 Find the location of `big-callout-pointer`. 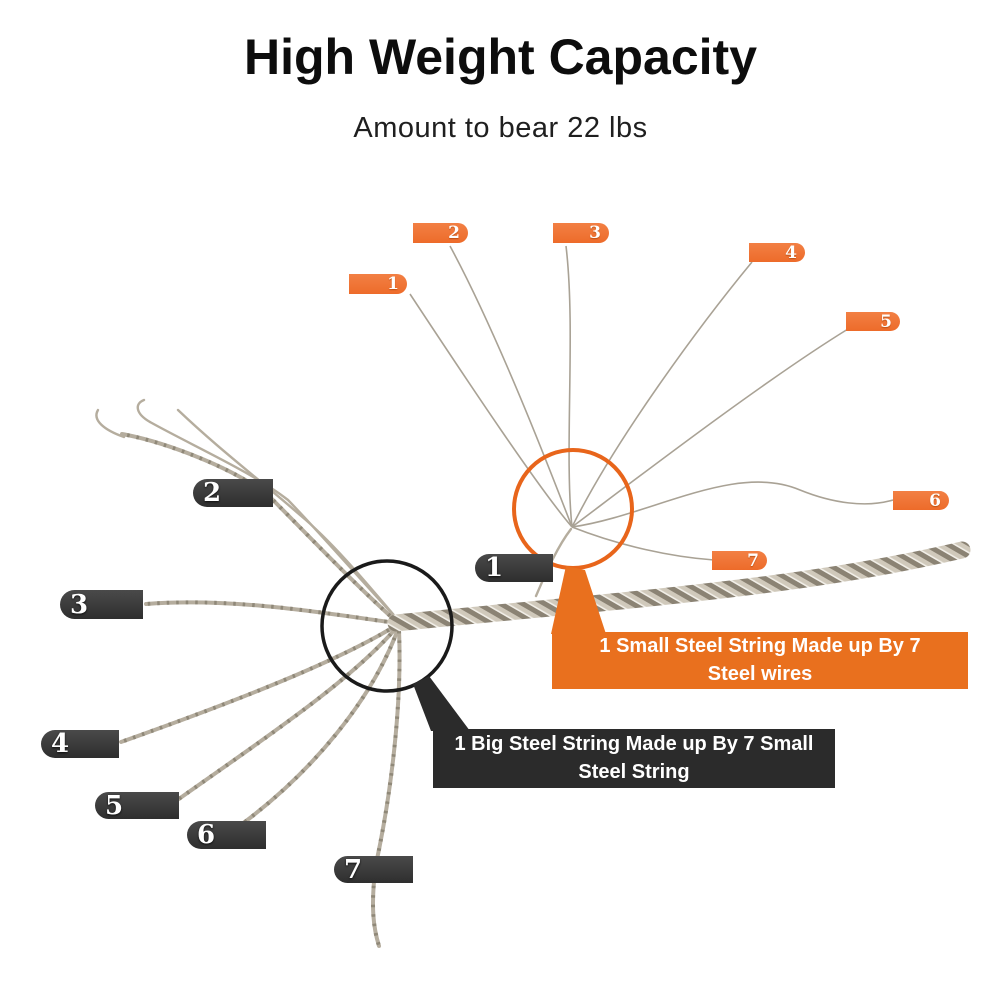

big-callout-pointer is located at coordinates (441, 703).